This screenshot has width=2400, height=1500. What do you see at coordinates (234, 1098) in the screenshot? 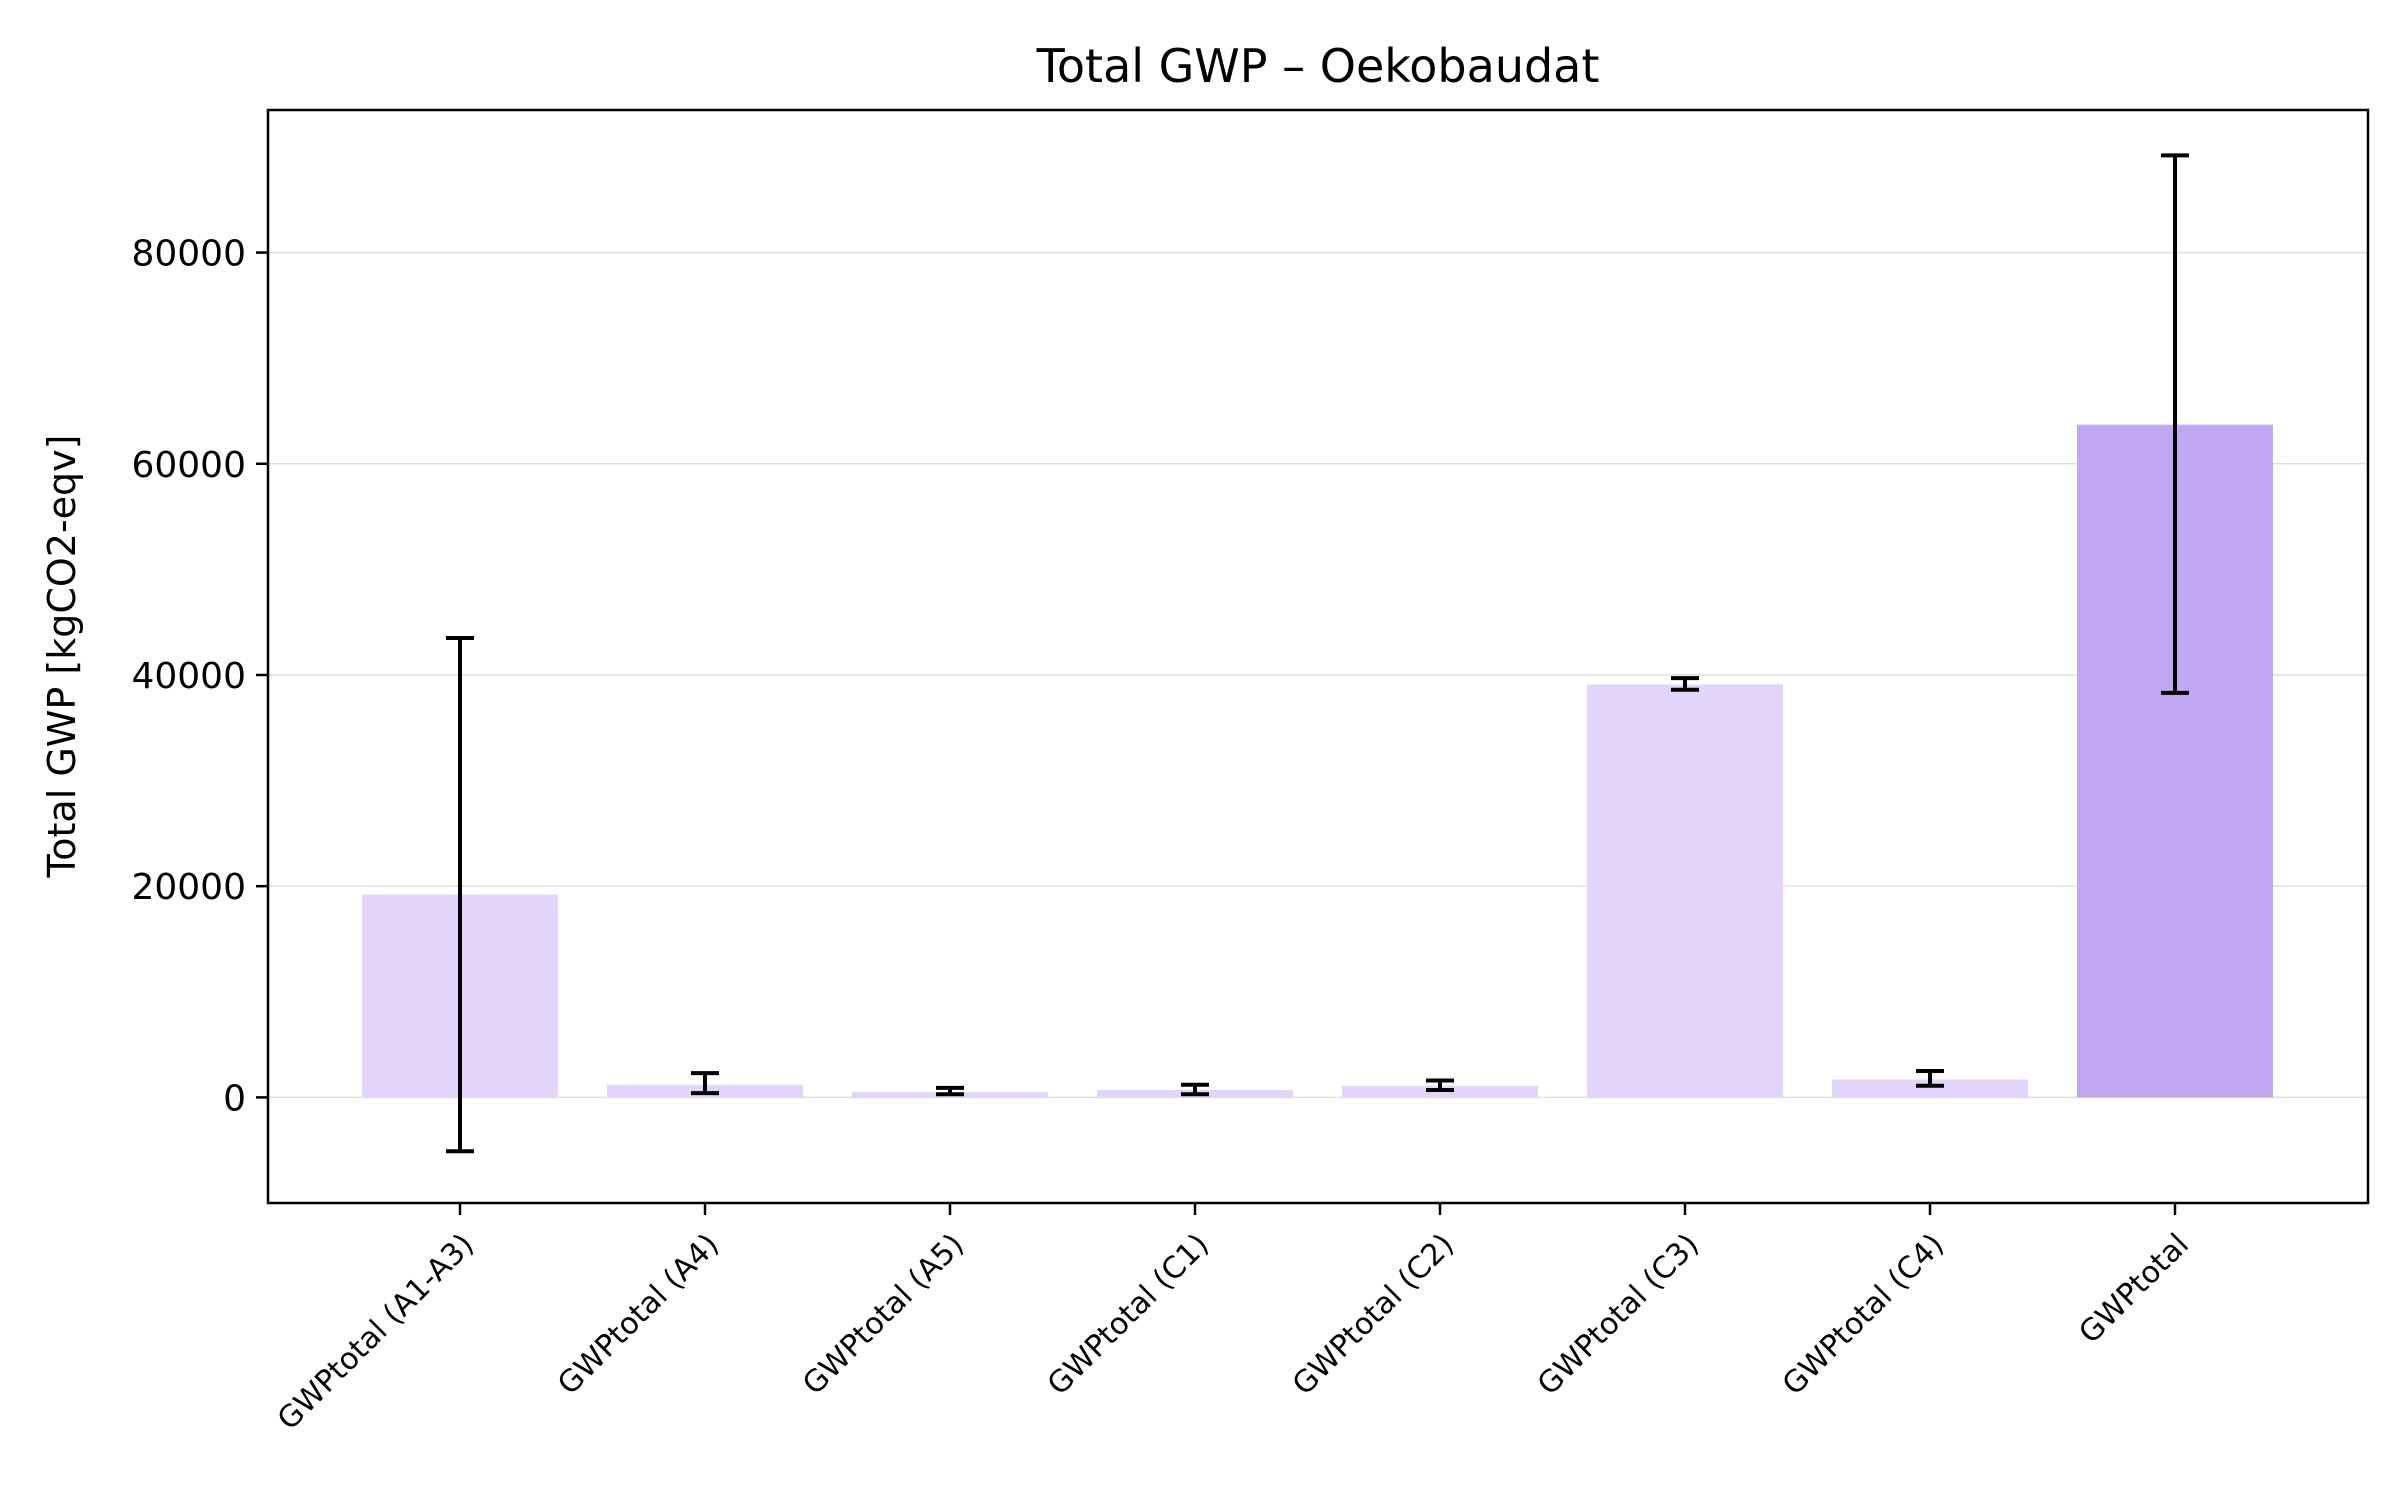
I see `y-tick-label: 0` at bounding box center [234, 1098].